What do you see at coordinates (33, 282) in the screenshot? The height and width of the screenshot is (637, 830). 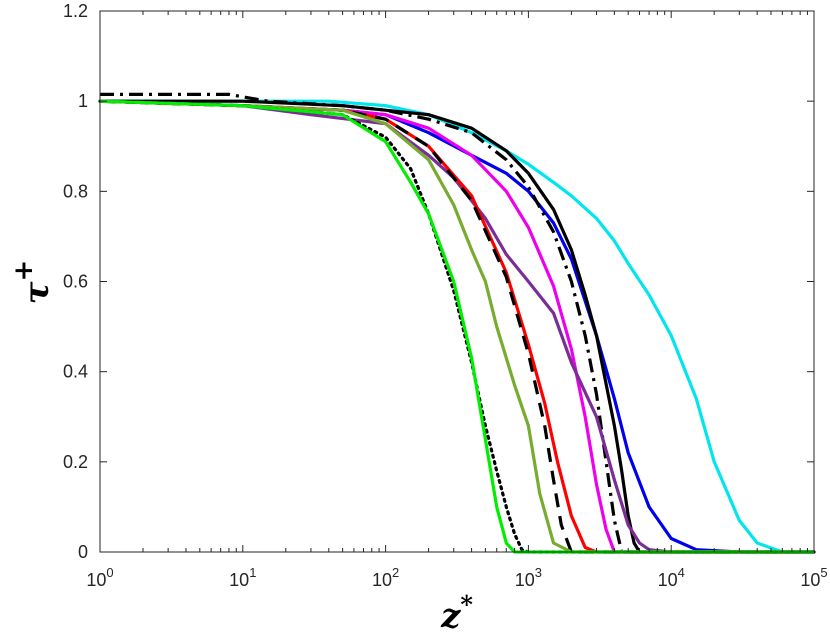 I see `y-axis-label: τ+` at bounding box center [33, 282].